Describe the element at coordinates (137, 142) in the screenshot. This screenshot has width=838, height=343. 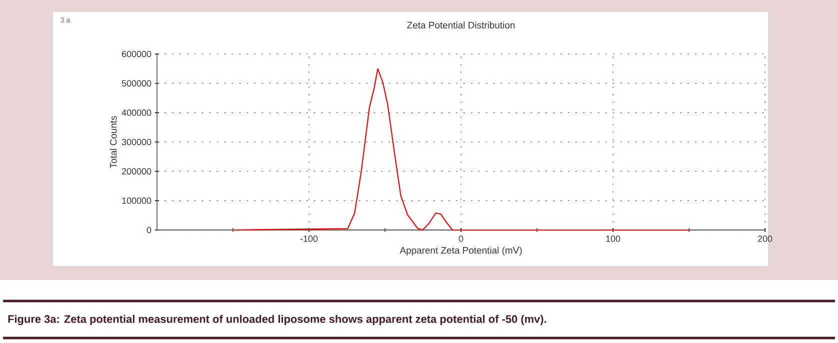
I see `y-tick-label: 300000` at that location.